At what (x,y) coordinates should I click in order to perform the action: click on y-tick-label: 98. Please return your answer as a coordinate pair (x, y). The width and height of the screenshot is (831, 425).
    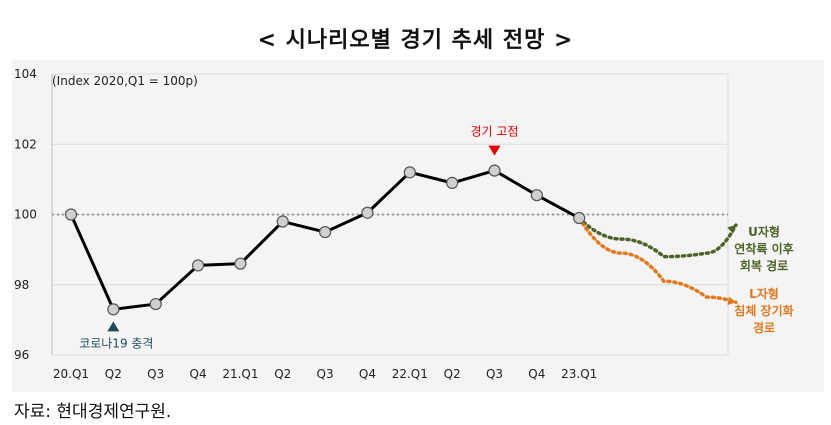
    Looking at the image, I should click on (21, 285).